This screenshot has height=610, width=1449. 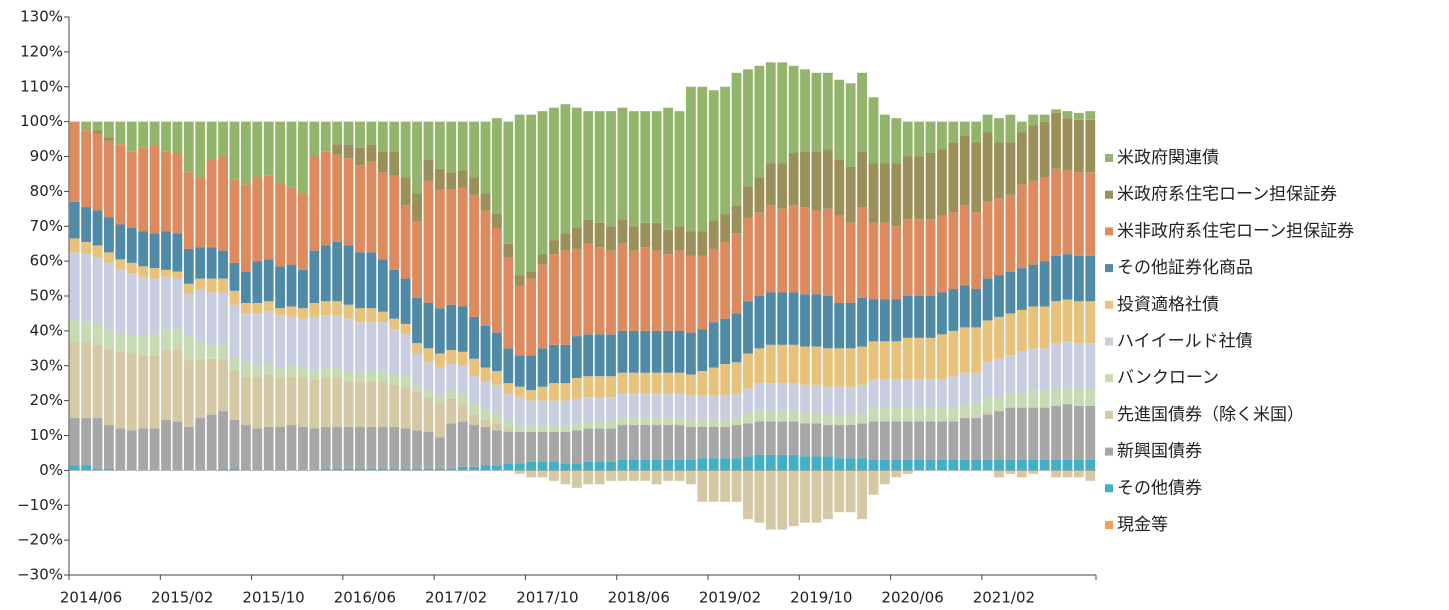 I want to click on x-tick-label: 2017/02, so click(x=456, y=598).